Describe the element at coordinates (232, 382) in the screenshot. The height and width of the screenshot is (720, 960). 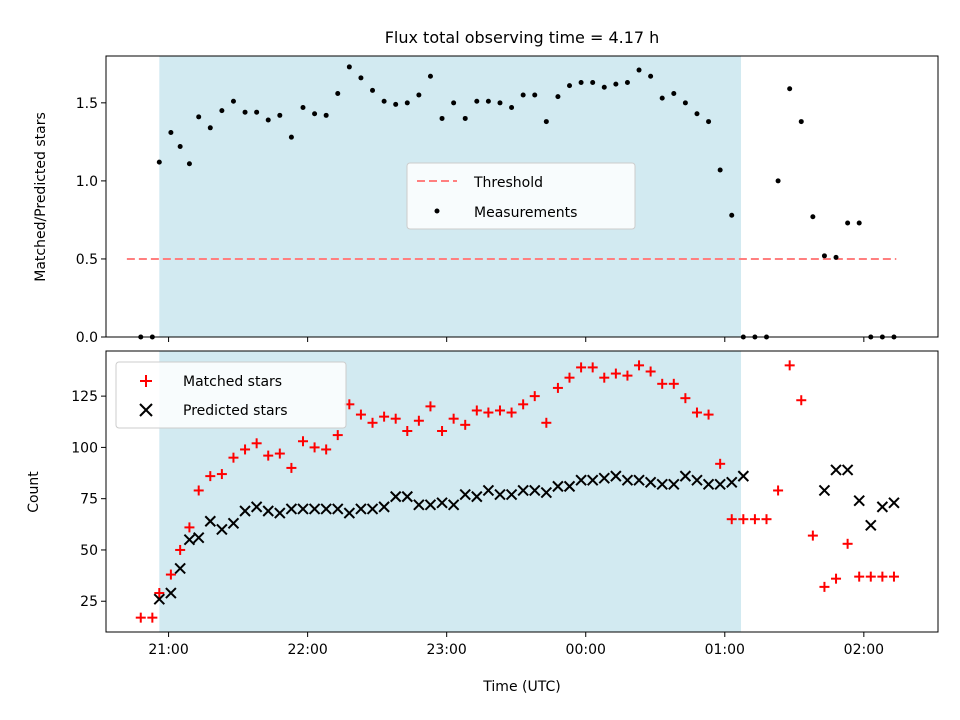
I see `legend-matched-label: Matched stars` at that location.